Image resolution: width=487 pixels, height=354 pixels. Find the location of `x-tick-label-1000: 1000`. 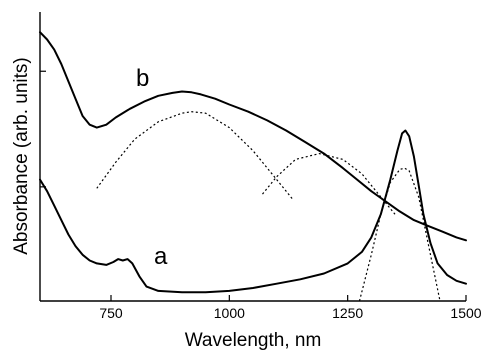

x-tick-label-1000: 1000 is located at coordinates (229, 313).